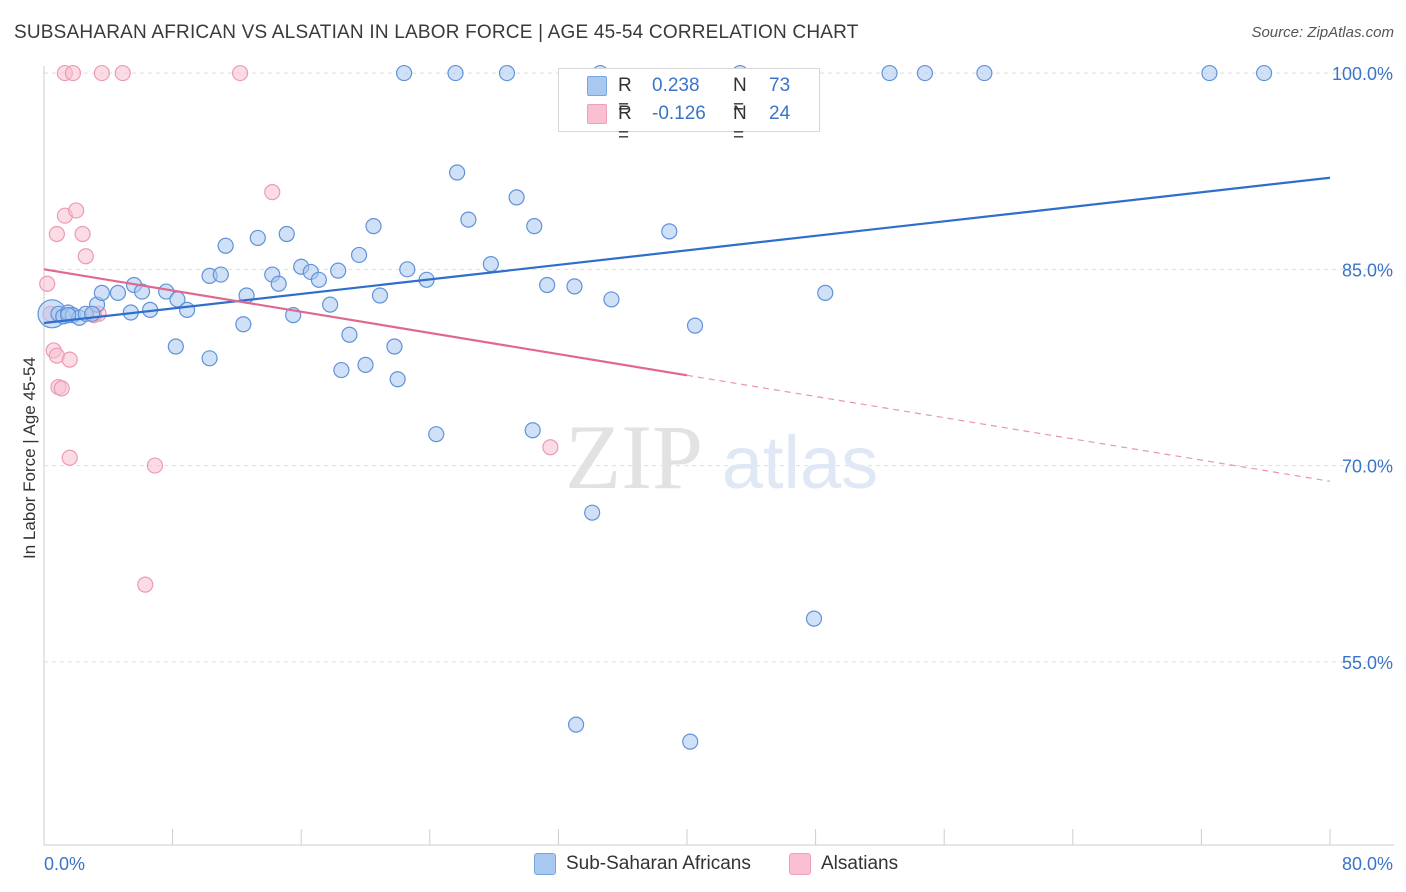  I want to click on correlation-legend: R = 0.238 N = 73 R = -0.126 N = 24, so click(689, 107).